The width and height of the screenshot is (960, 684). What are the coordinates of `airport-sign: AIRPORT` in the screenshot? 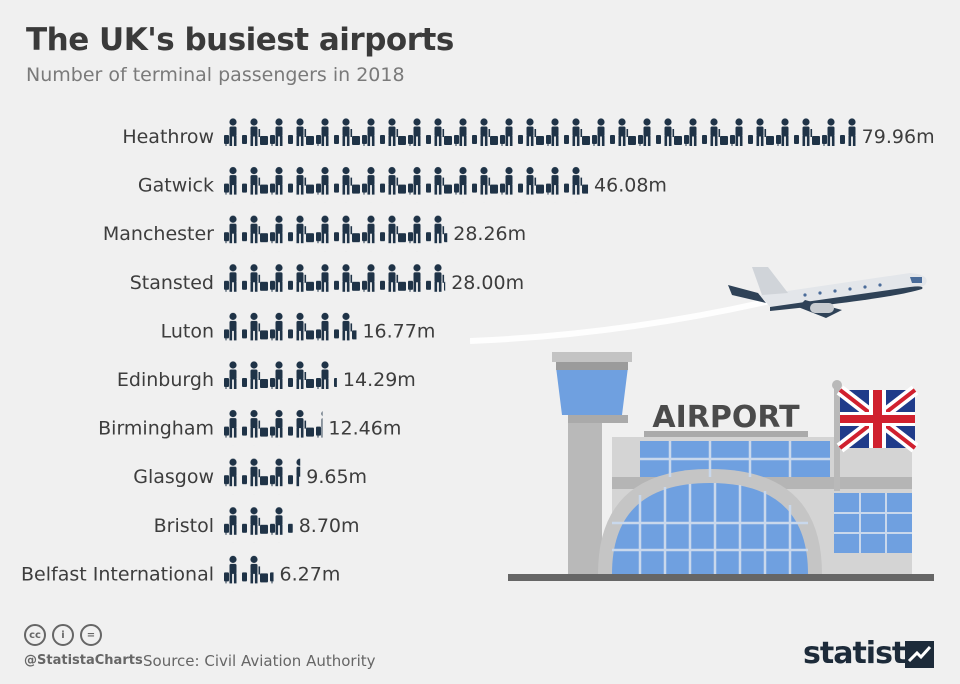 It's located at (726, 417).